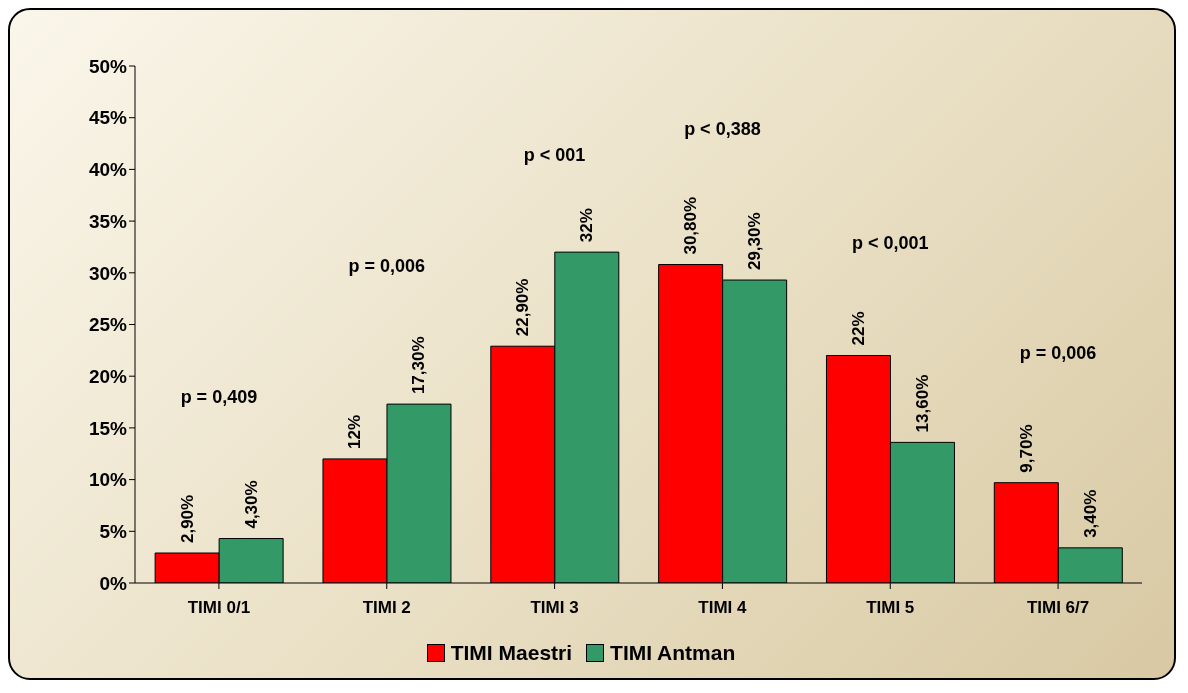 The image size is (1188, 693). Describe the element at coordinates (890, 242) in the screenshot. I see `annotation: p < 0,001` at that location.